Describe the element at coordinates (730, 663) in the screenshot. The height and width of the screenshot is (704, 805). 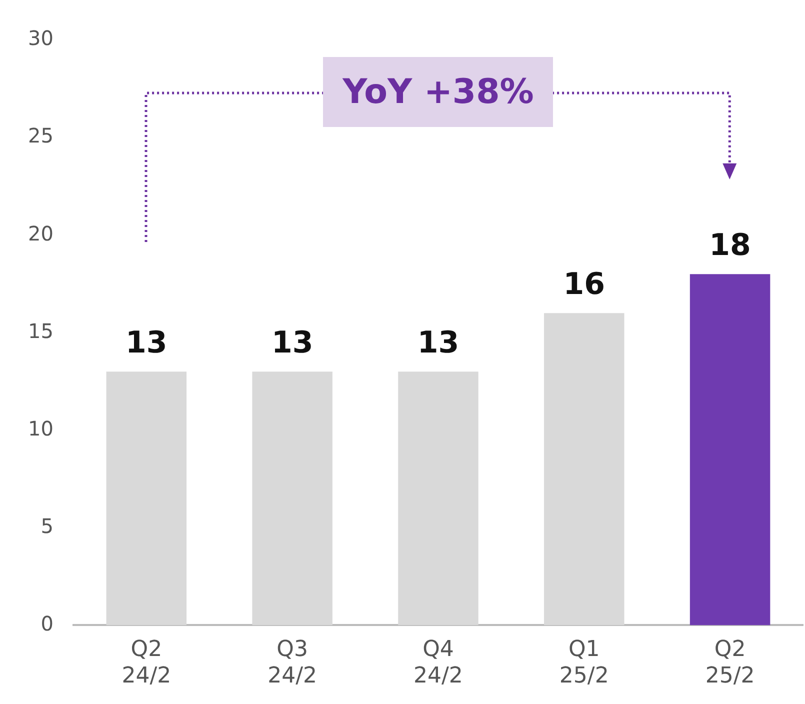
I see `x-tick-label: Q2 25/2` at that location.